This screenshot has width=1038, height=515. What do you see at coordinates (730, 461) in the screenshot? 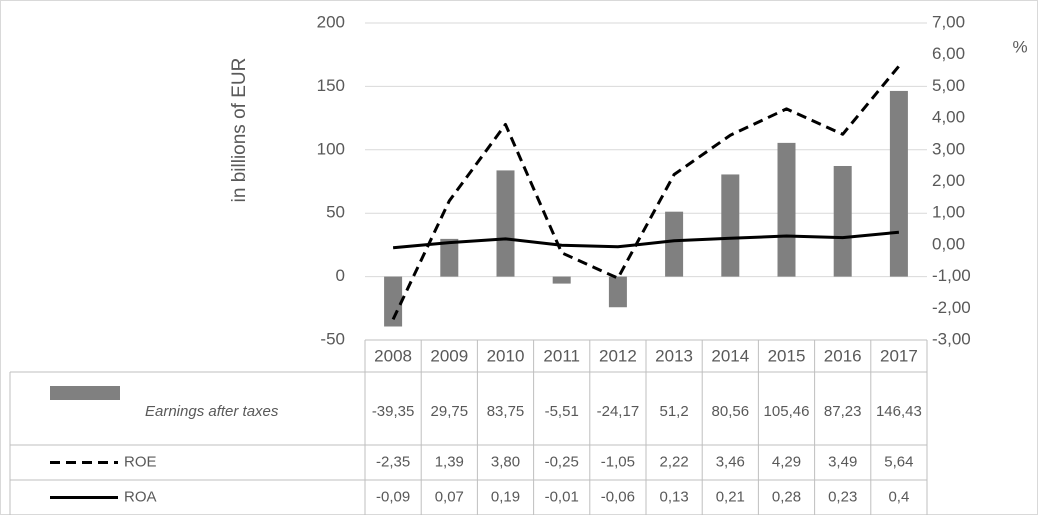
I see `table-value: 3,46` at bounding box center [730, 461].